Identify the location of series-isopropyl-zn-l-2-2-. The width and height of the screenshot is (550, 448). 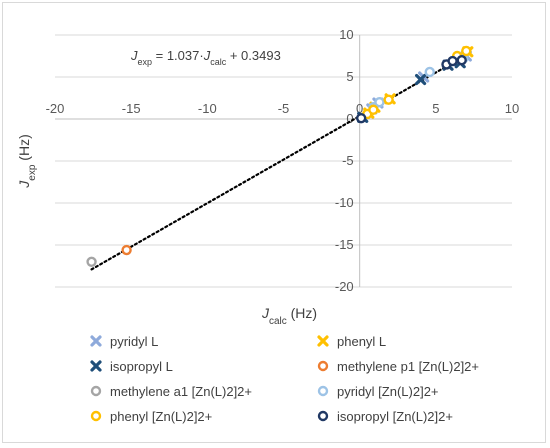
(411, 89).